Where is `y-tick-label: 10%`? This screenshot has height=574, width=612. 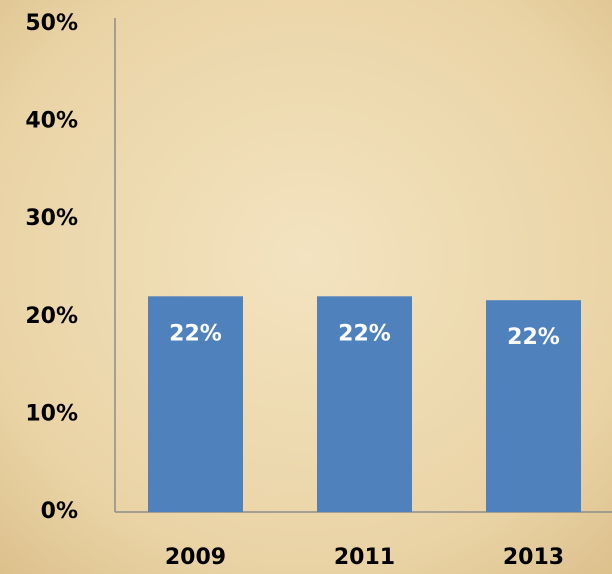
y-tick-label: 10% is located at coordinates (51, 413).